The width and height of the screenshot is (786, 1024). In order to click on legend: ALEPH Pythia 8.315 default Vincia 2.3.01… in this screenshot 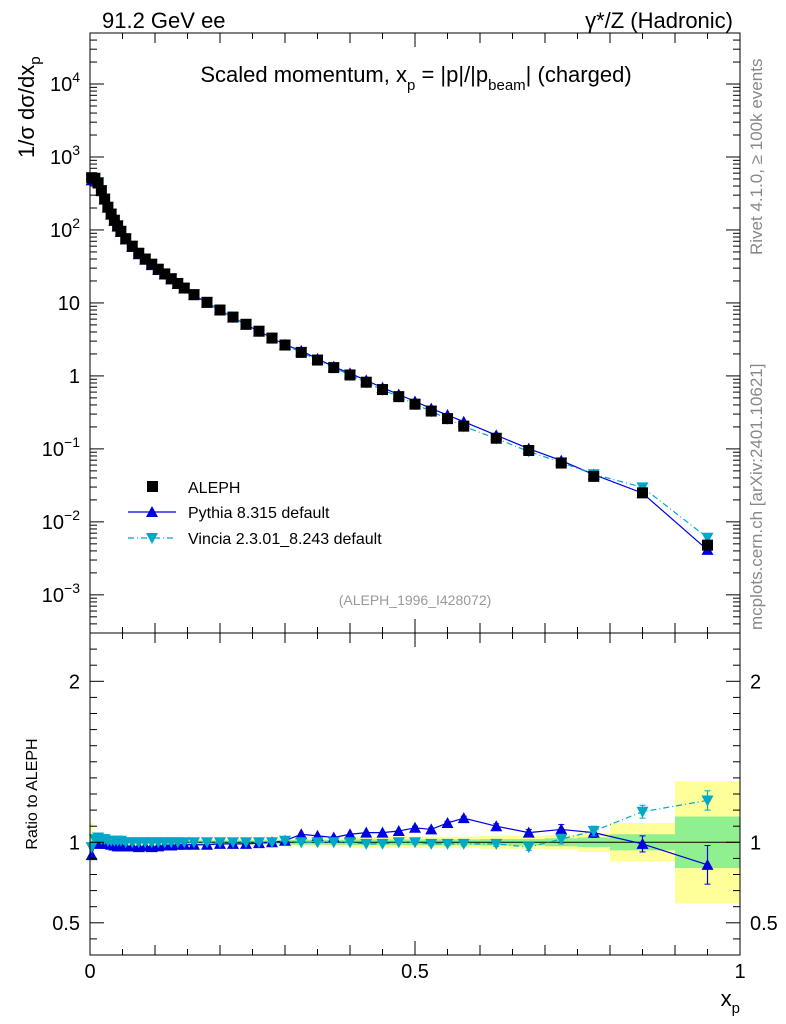, I will do `click(255, 514)`.